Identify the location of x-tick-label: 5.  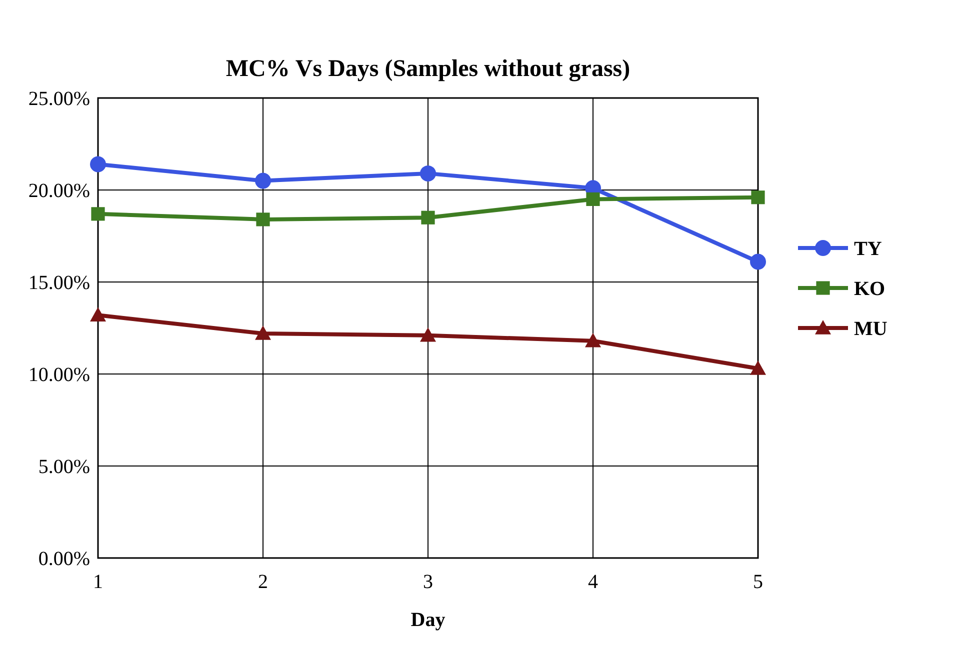
(758, 582).